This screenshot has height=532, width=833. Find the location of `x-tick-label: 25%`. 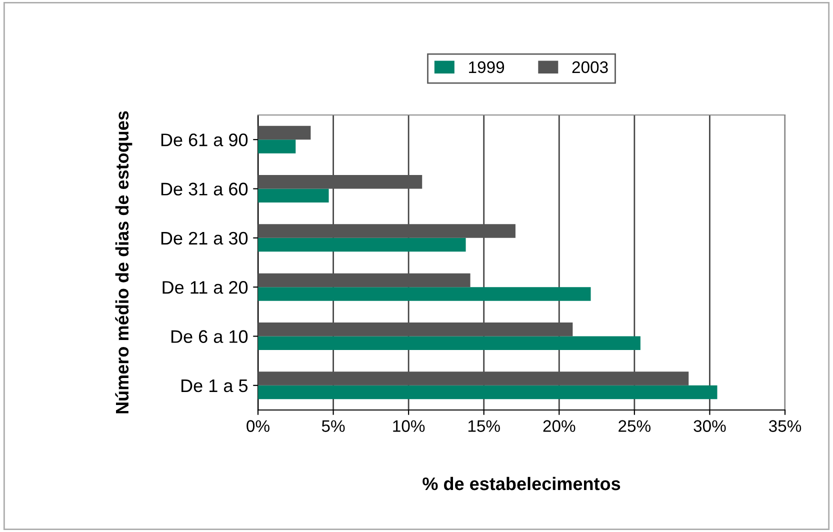

x-tick-label: 25% is located at coordinates (634, 426).